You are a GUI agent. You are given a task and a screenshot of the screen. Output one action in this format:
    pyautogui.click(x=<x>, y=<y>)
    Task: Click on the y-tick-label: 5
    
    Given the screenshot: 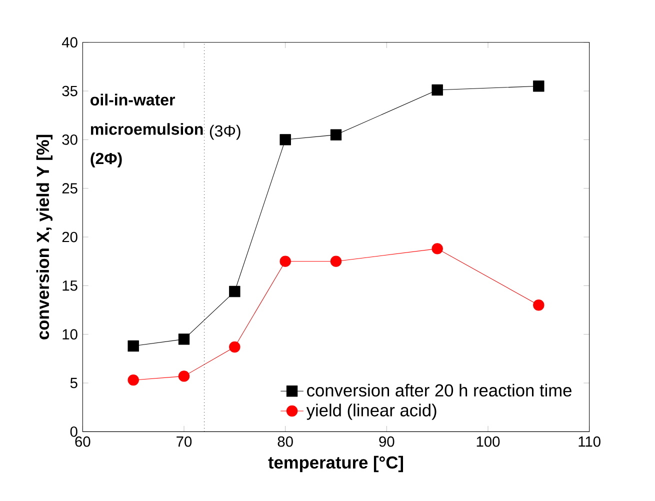 What is the action you would take?
    pyautogui.click(x=74, y=383)
    